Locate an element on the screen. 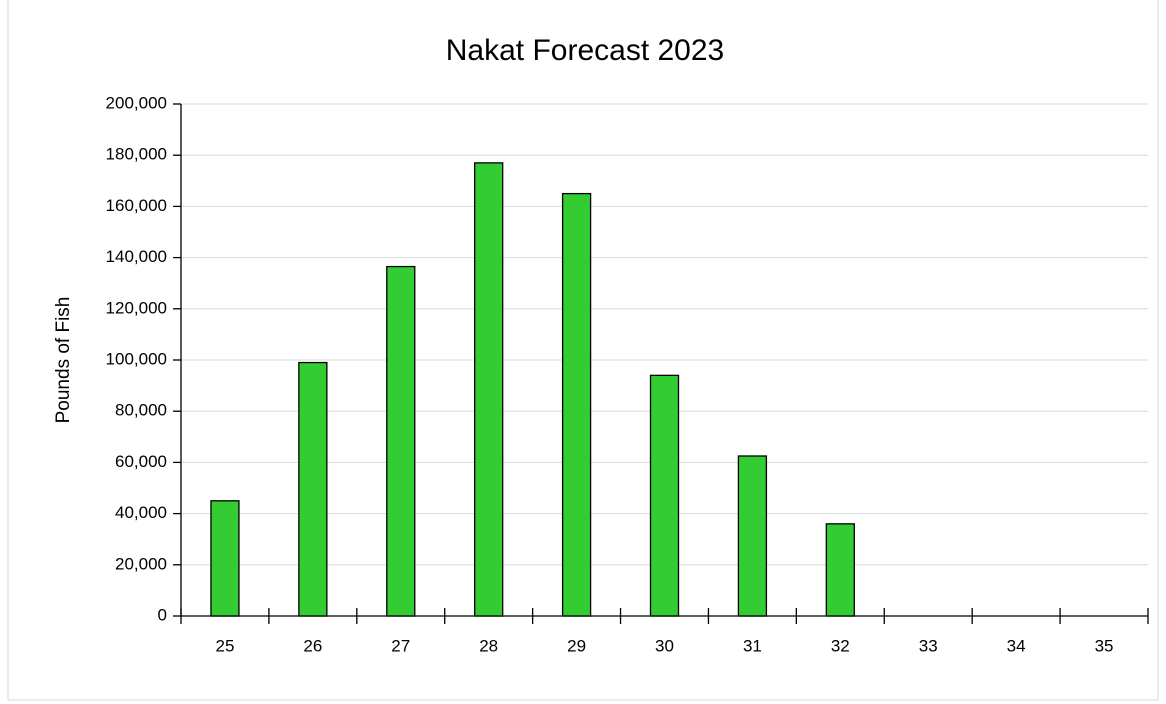  x-tick-label: 33 is located at coordinates (928, 645).